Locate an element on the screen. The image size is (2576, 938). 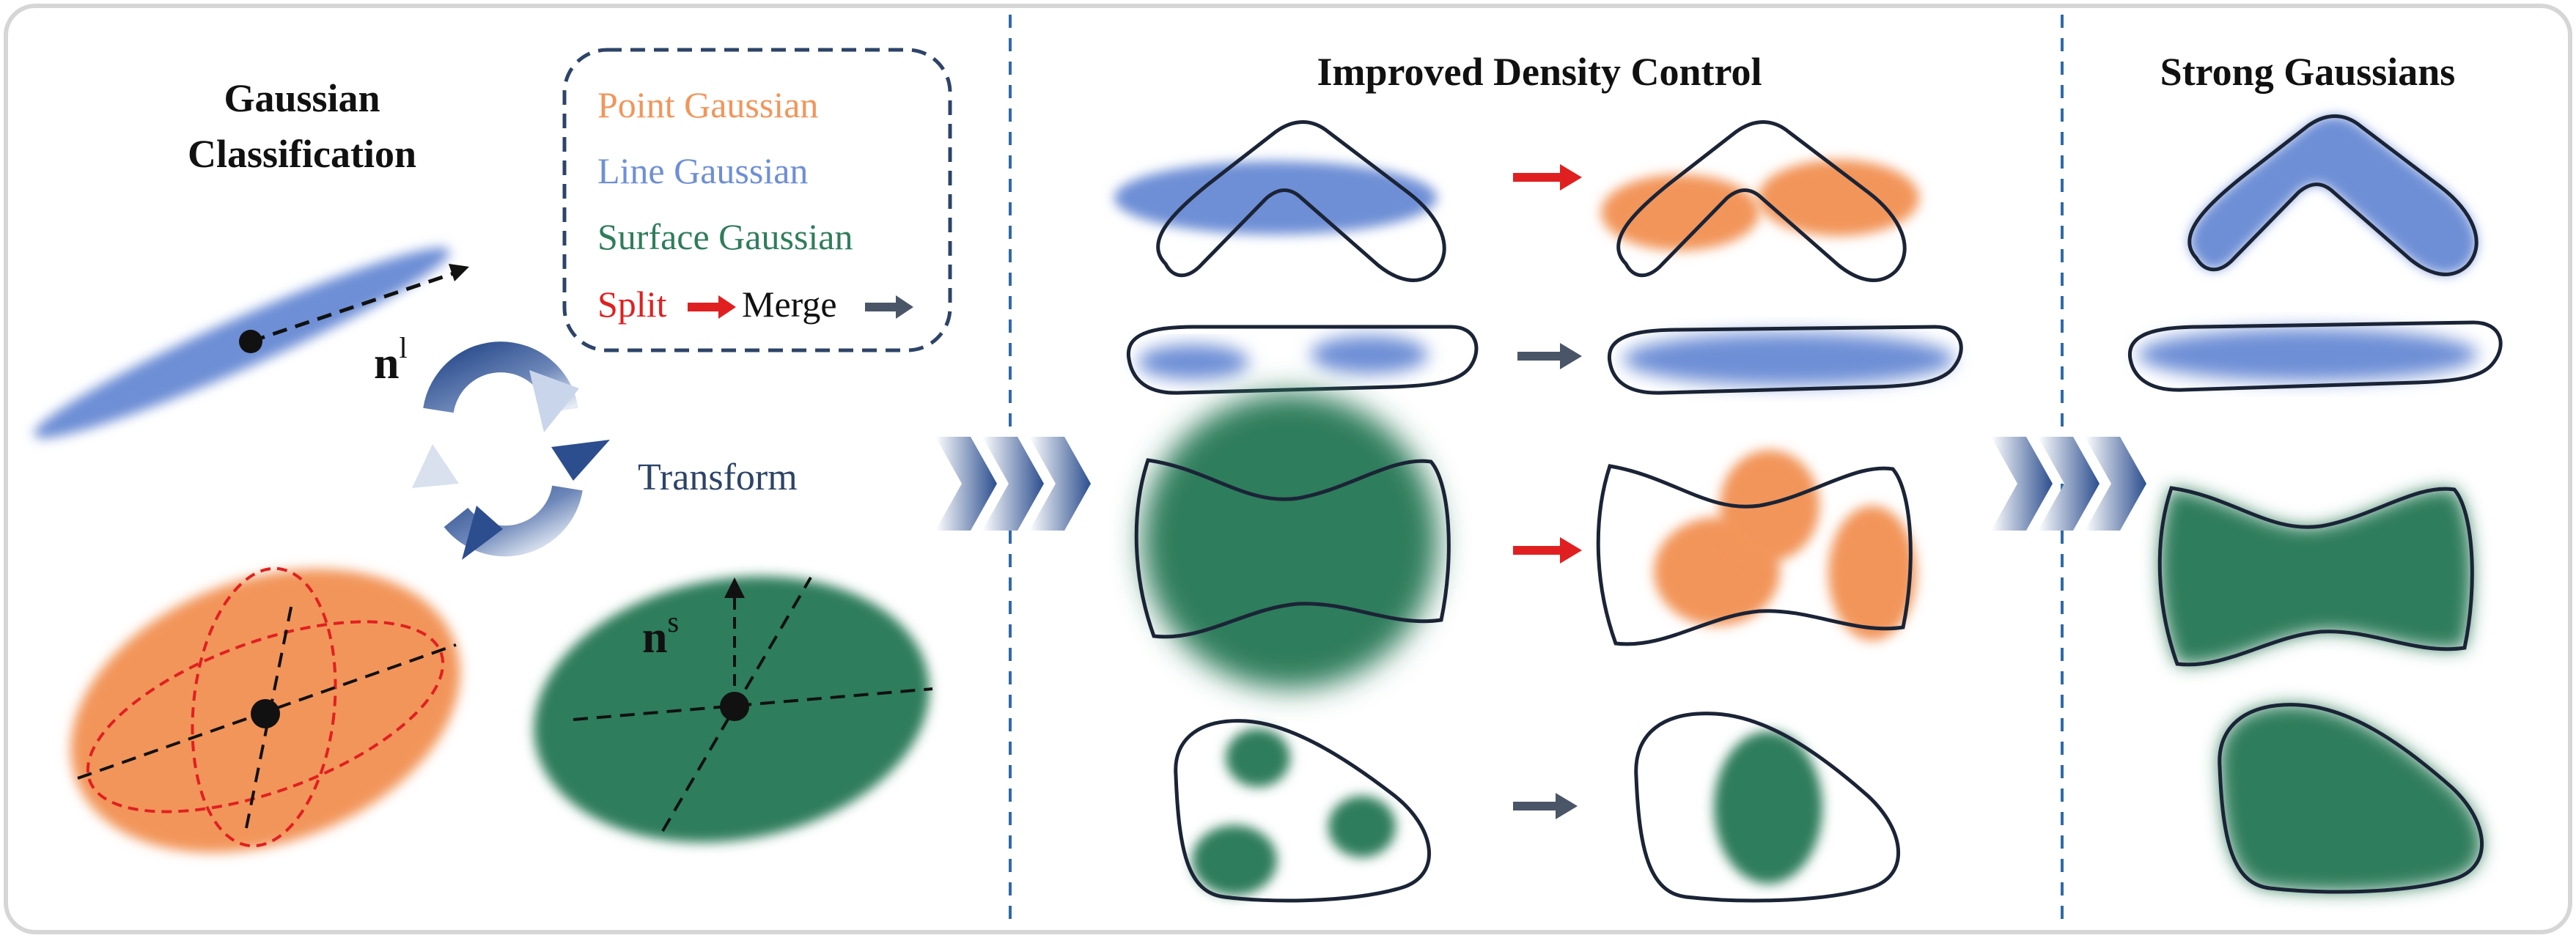
row3-outline-right is located at coordinates (1754, 555).